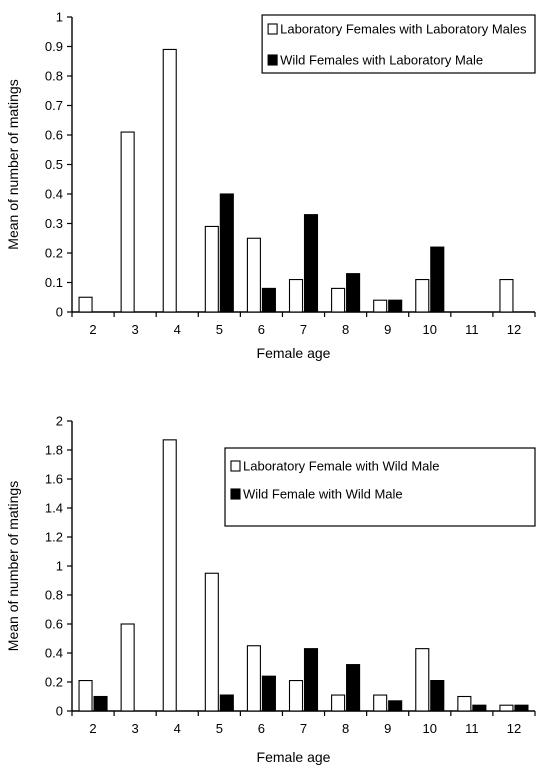  Describe the element at coordinates (54, 479) in the screenshot. I see `y-tick-label: 1.6` at that location.